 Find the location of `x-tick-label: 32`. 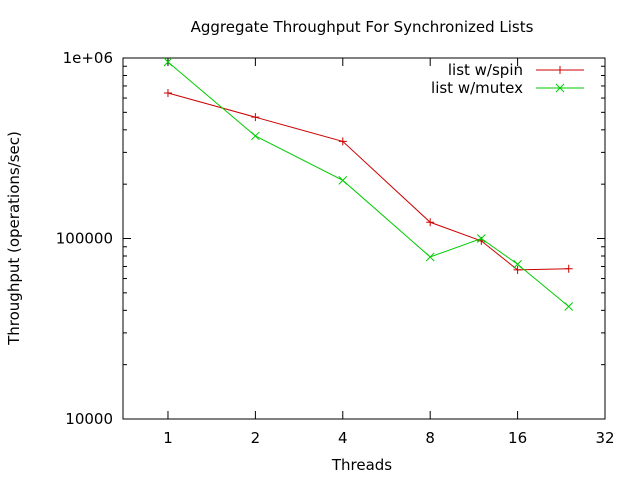

x-tick-label: 32 is located at coordinates (604, 438).